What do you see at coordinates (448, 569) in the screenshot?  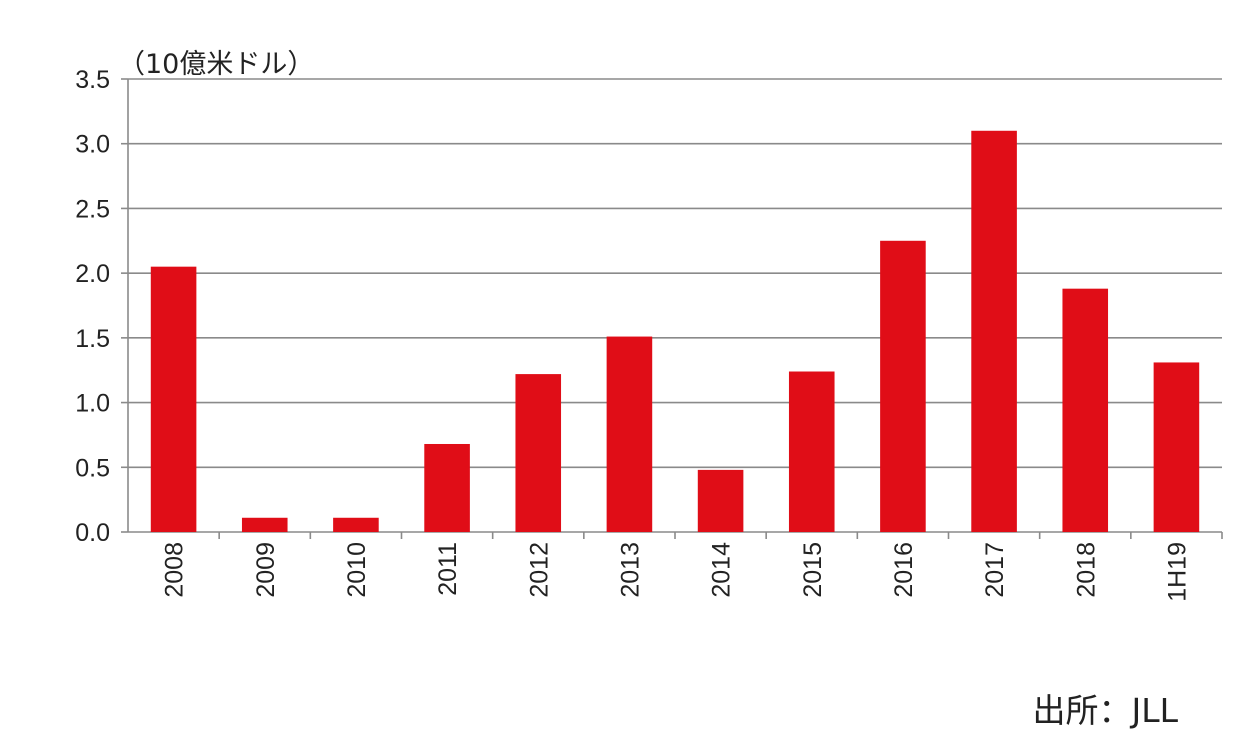 I see `x-tick-label: 2011` at bounding box center [448, 569].